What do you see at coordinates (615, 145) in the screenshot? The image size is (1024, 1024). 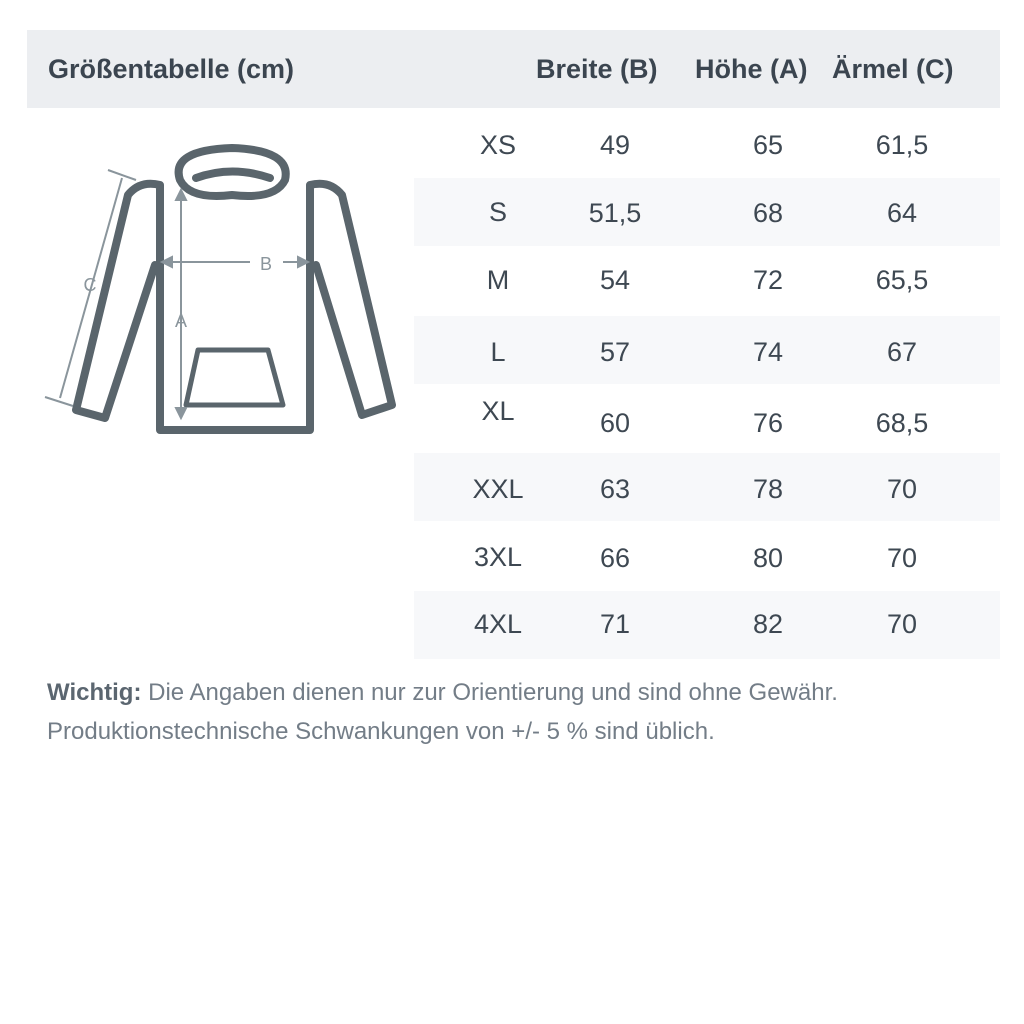 I see `cell-breite: 49` at bounding box center [615, 145].